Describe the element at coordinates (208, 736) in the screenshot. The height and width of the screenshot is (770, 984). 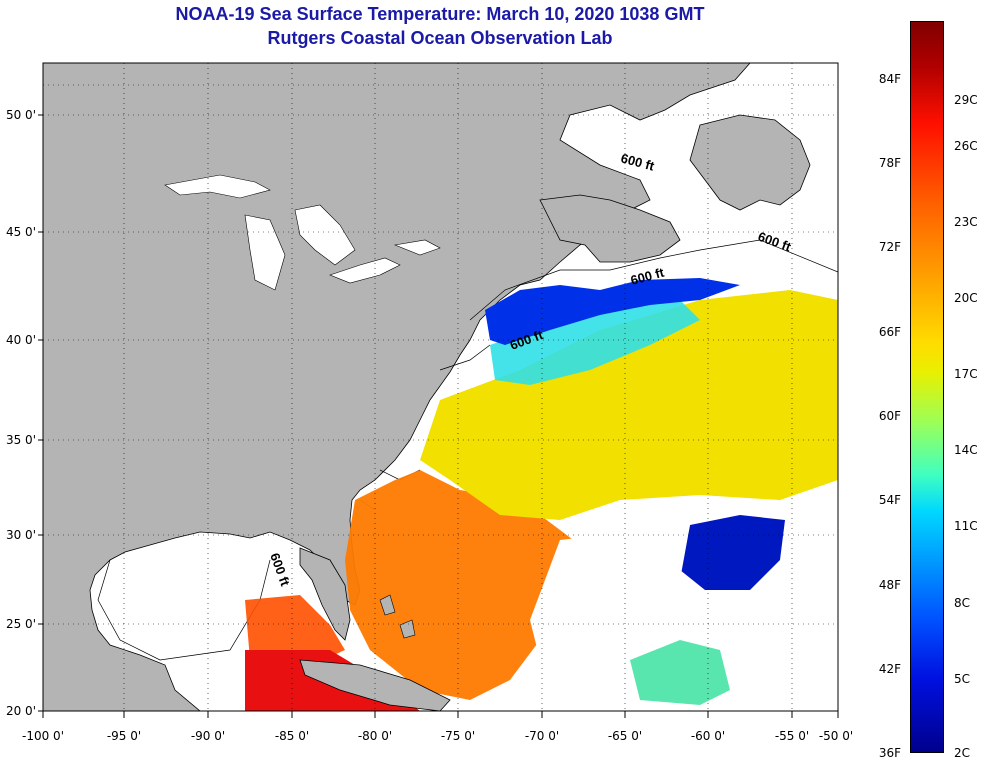
I see `longitude-label: -90 0'` at that location.